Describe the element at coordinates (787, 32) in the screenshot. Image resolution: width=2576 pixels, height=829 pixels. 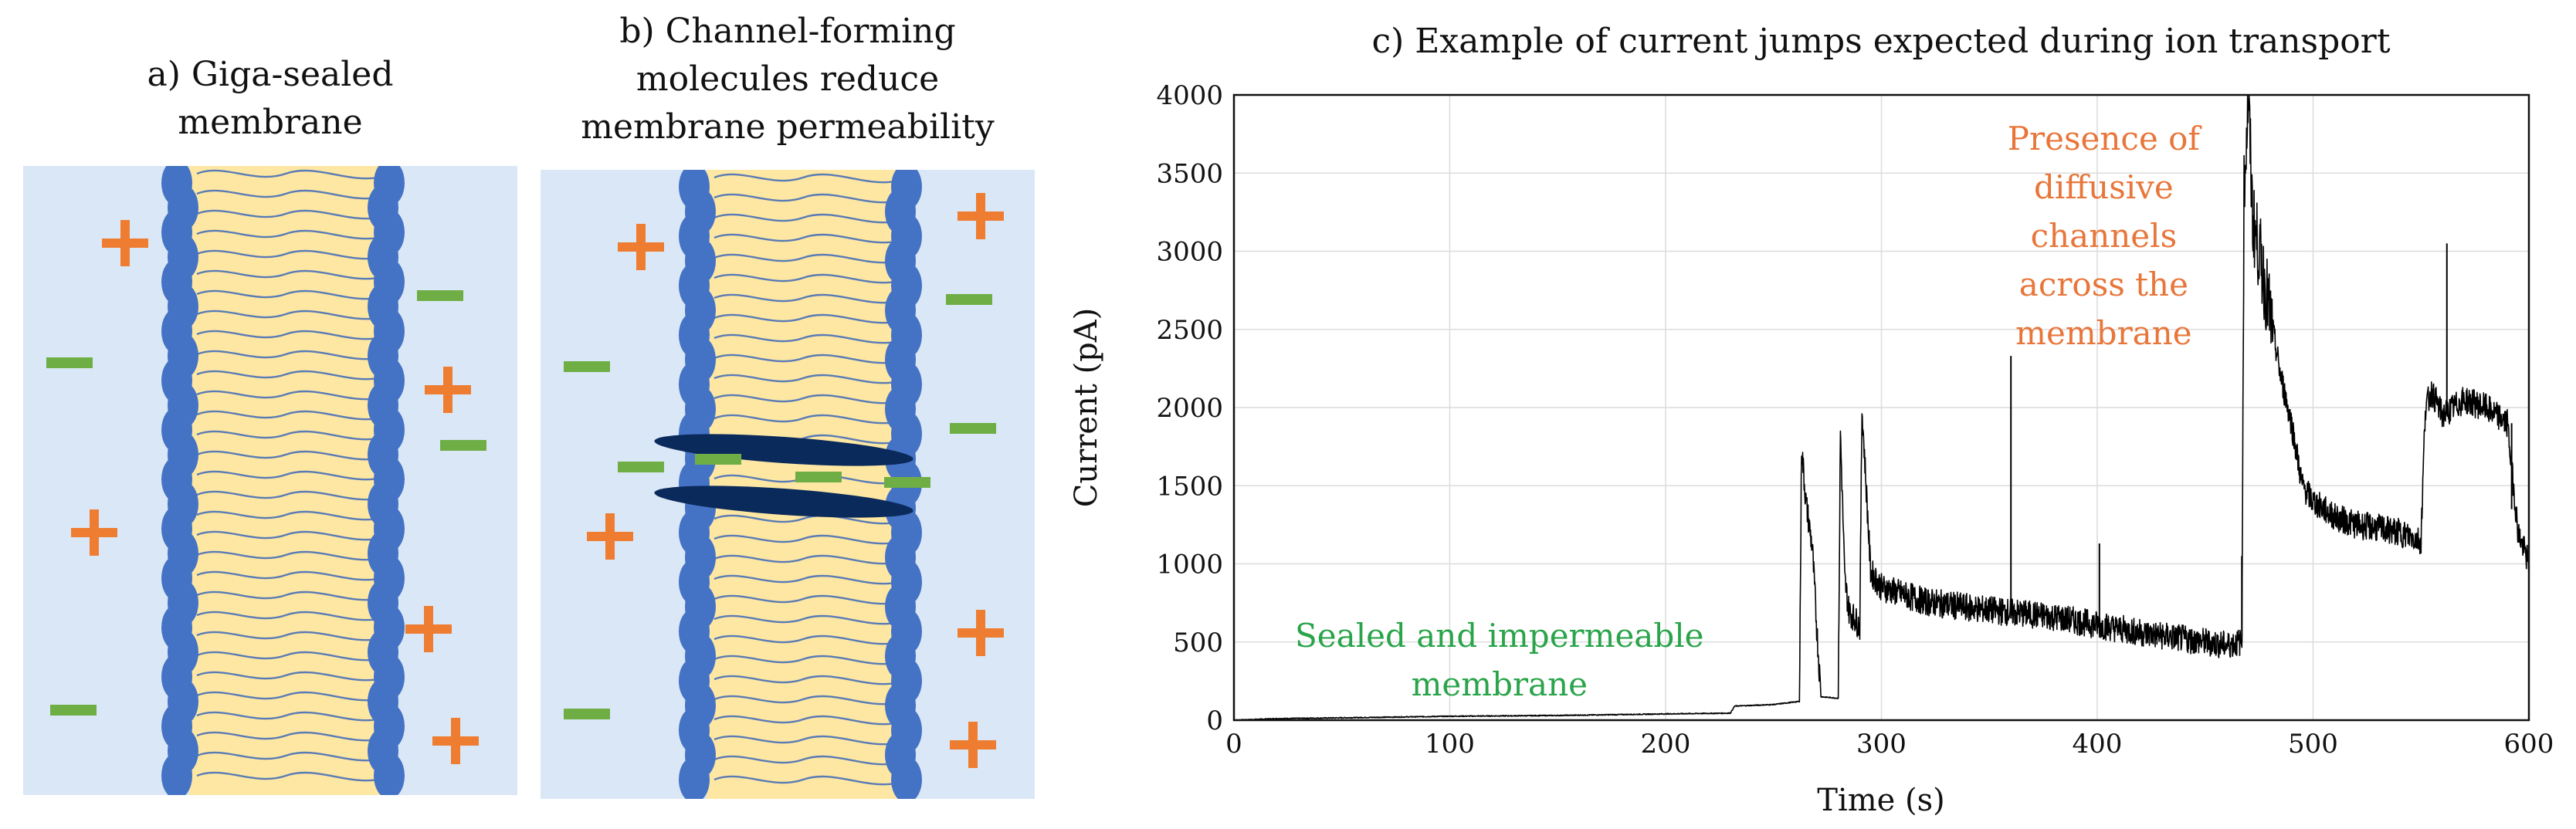
I see `panel-b-title-line1: b) Channel-forming` at that location.